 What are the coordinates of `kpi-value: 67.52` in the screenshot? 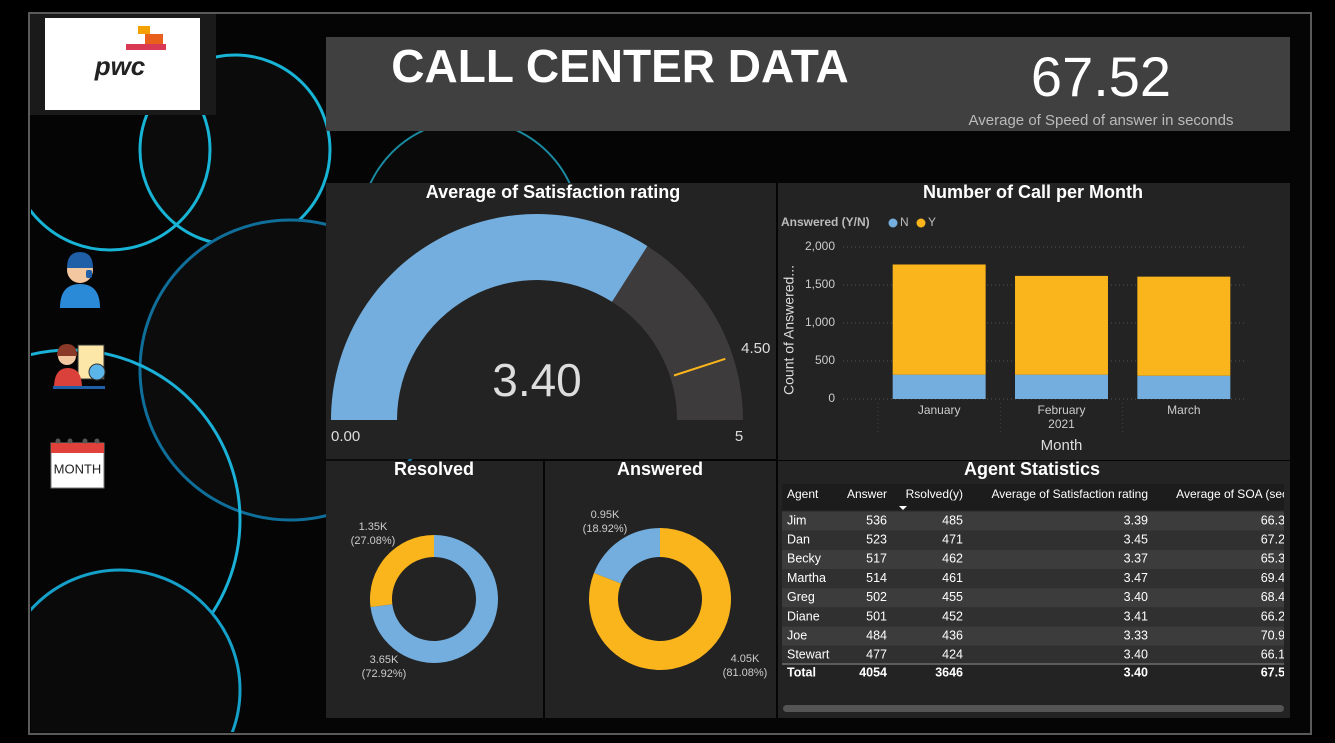 It's located at (1101, 76).